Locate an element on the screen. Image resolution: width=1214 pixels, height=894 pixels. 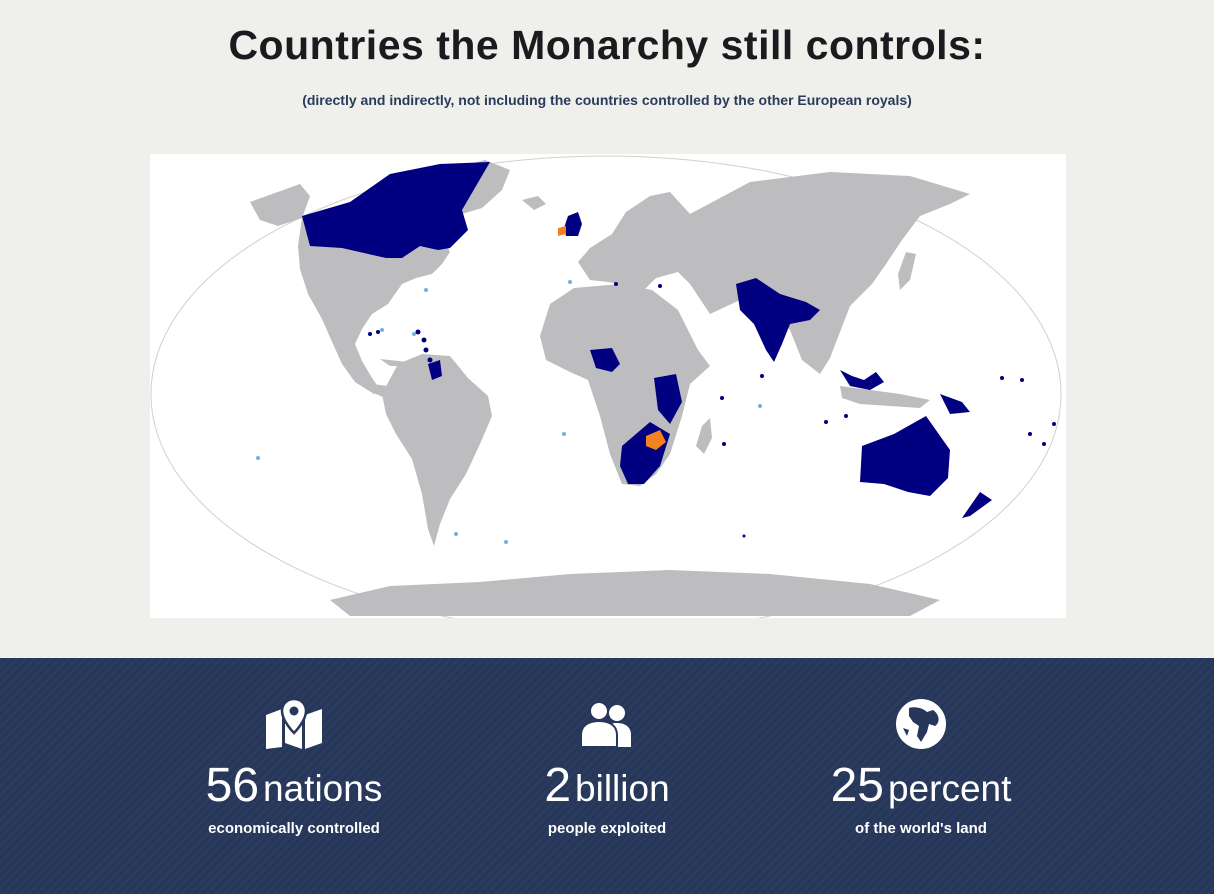
land-north-america is located at coordinates (374, 301).